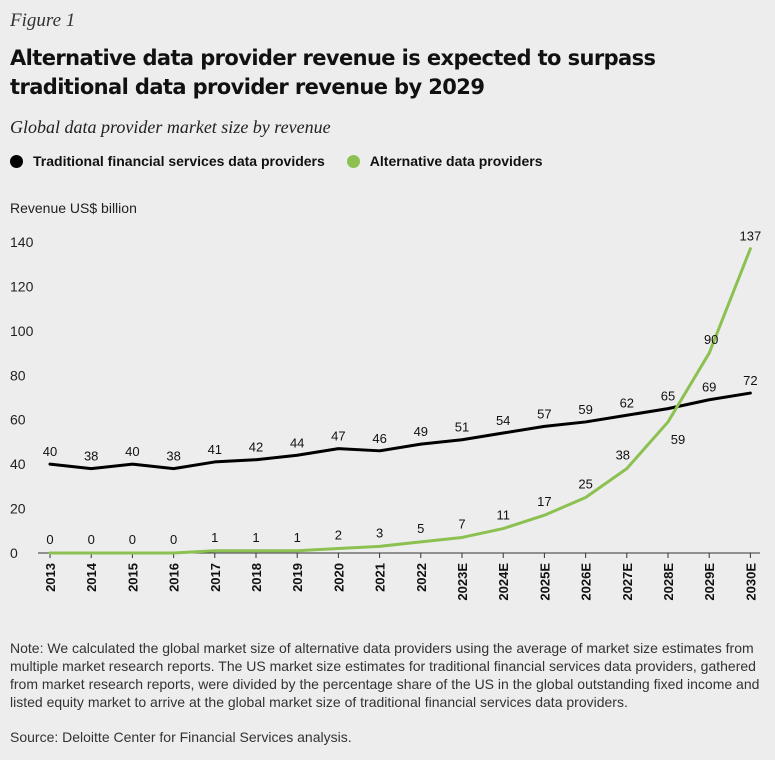 The height and width of the screenshot is (760, 775). What do you see at coordinates (297, 442) in the screenshot?
I see `data-label-traditional: 44` at bounding box center [297, 442].